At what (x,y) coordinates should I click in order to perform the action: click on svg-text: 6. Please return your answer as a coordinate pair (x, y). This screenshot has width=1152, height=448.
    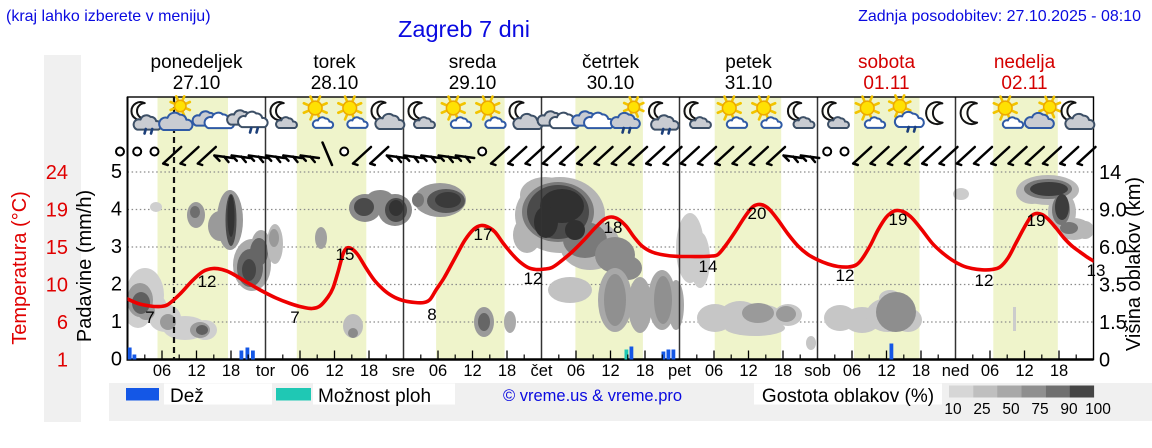
    Looking at the image, I should click on (62, 323).